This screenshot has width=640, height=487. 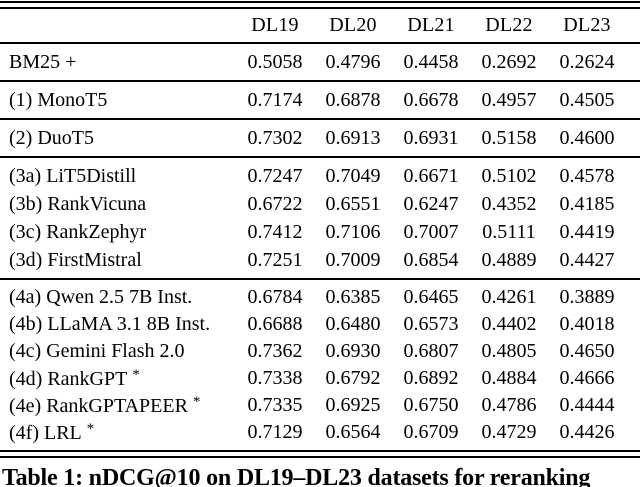 I want to click on metric-value: 0.7302, so click(x=275, y=137).